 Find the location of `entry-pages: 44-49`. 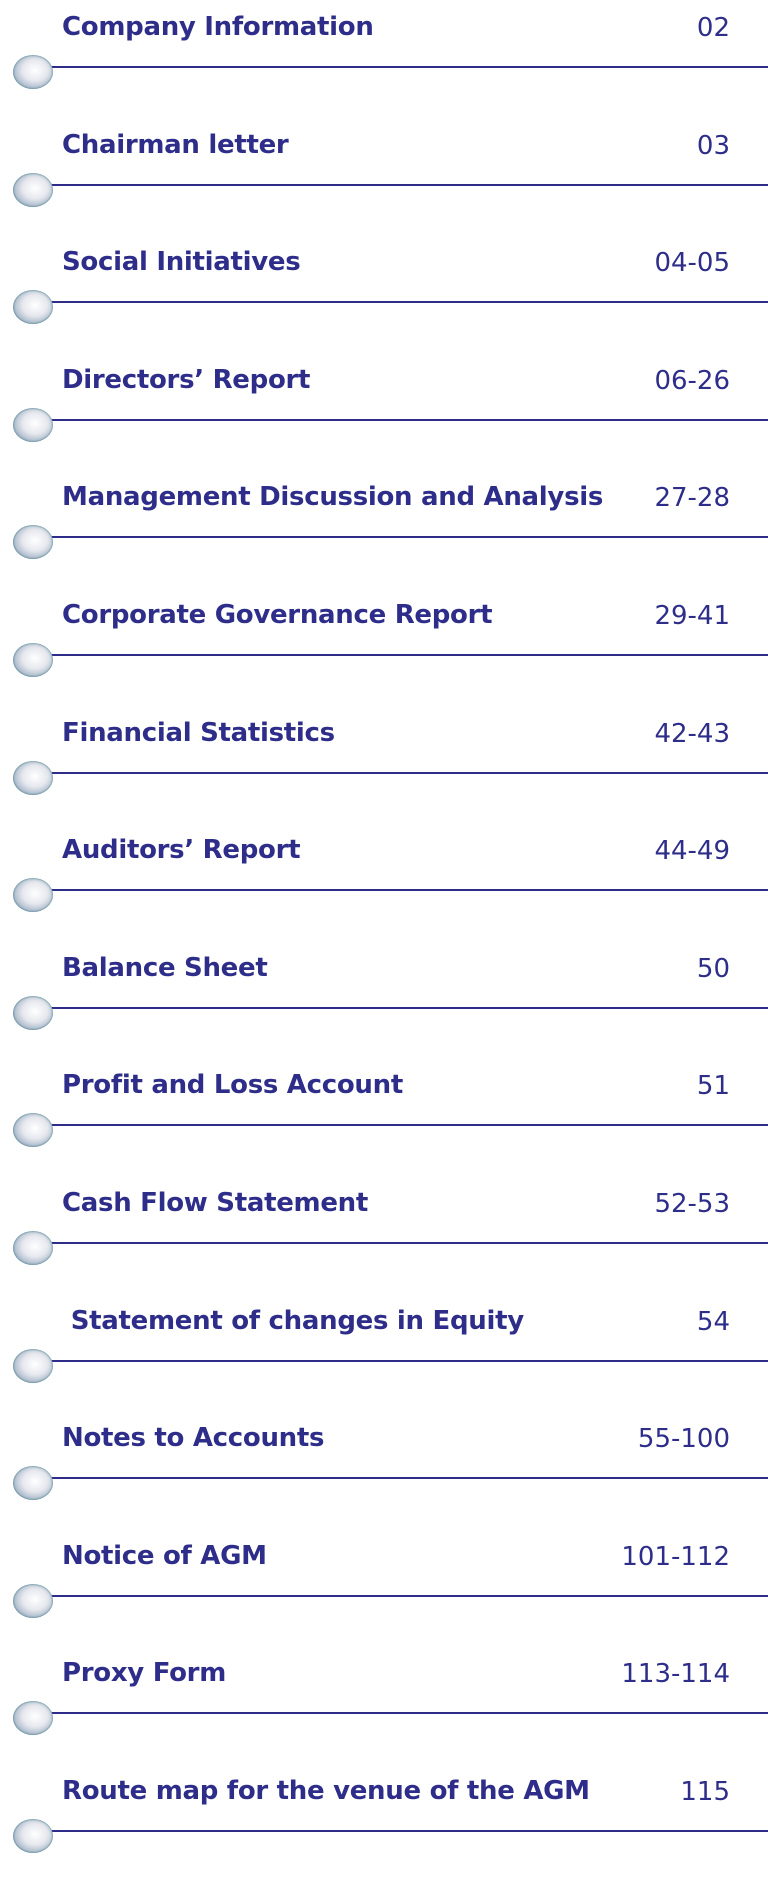

entry-pages: 44-49 is located at coordinates (692, 851).